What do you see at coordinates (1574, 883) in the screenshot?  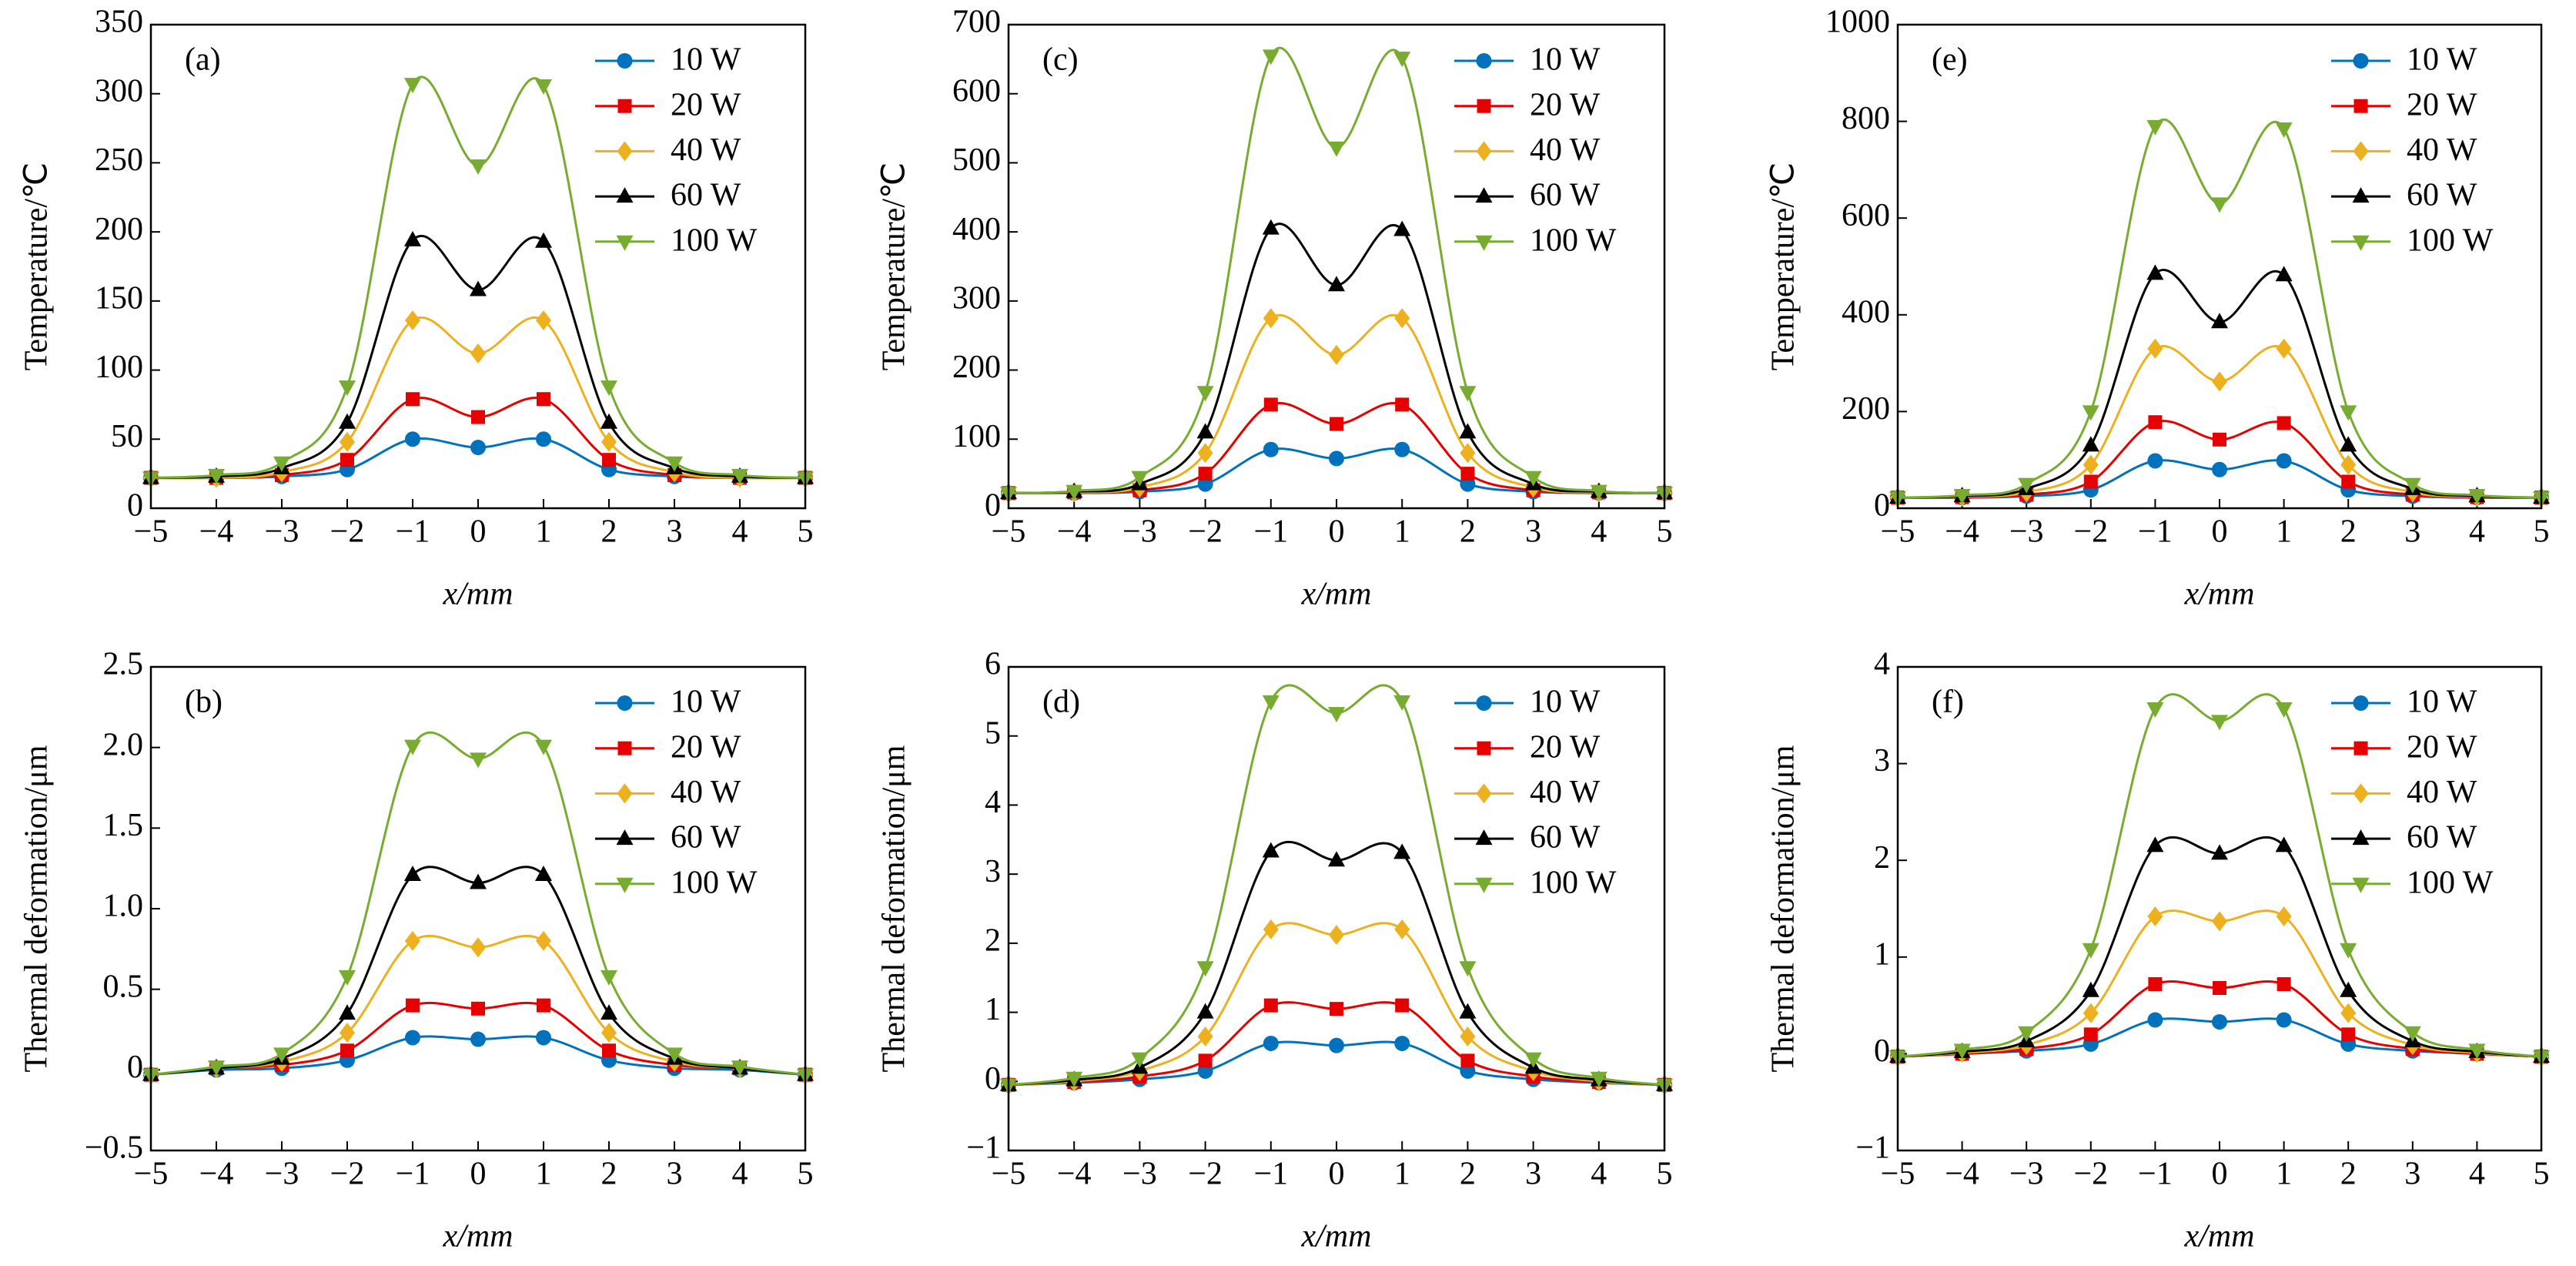 I see `legend-label: 100 W` at bounding box center [1574, 883].